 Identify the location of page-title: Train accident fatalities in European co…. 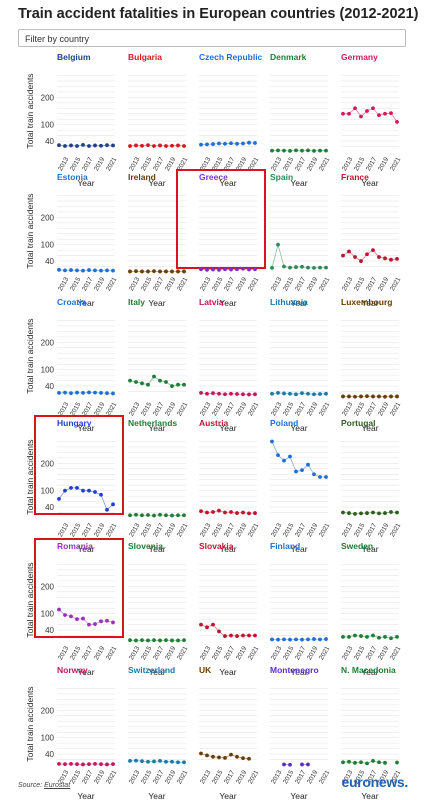
(218, 14).